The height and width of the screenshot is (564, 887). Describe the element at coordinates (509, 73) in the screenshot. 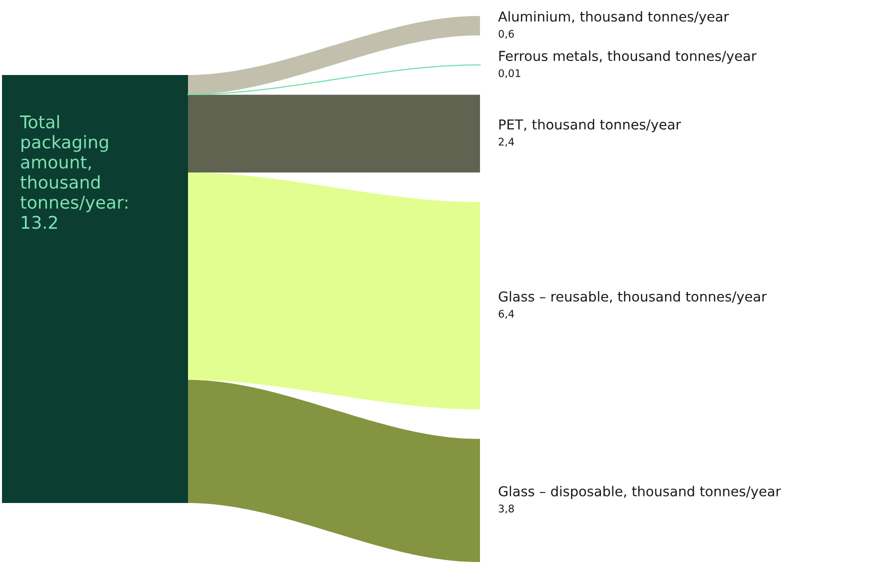

I see `data-label: 0,01` at that location.